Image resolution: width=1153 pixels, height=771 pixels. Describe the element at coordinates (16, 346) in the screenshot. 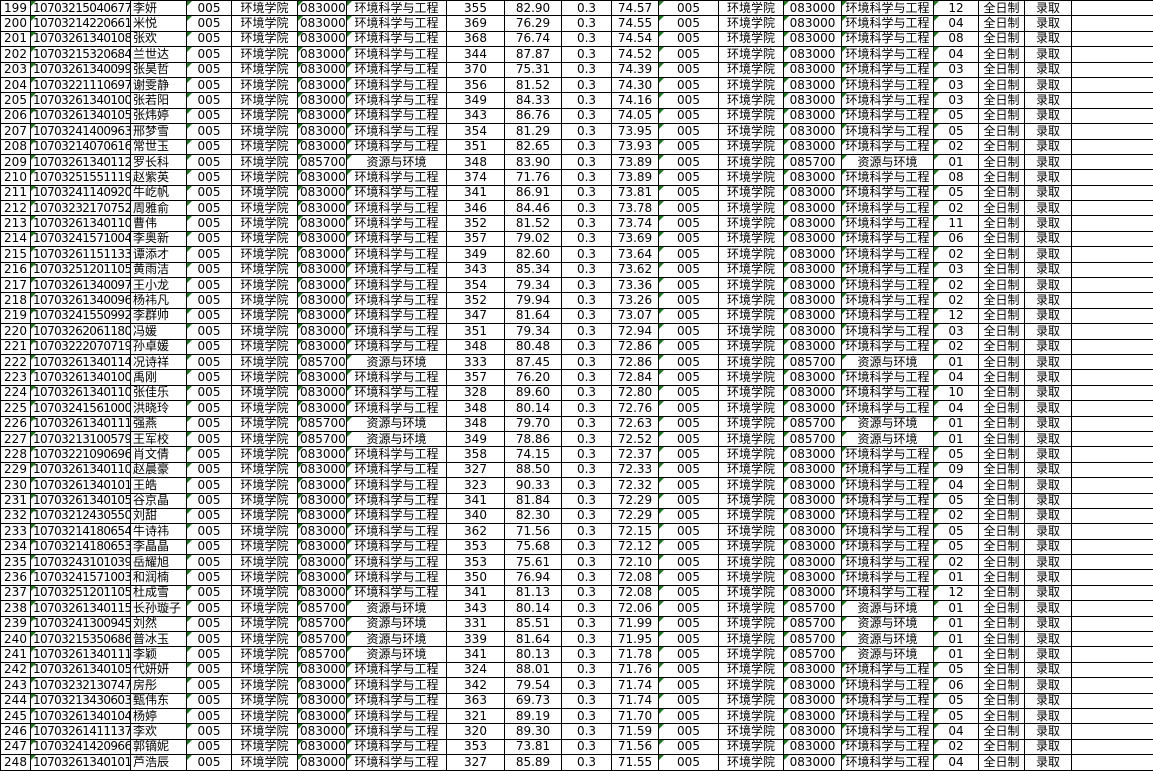

I see `row-number: 221` at that location.